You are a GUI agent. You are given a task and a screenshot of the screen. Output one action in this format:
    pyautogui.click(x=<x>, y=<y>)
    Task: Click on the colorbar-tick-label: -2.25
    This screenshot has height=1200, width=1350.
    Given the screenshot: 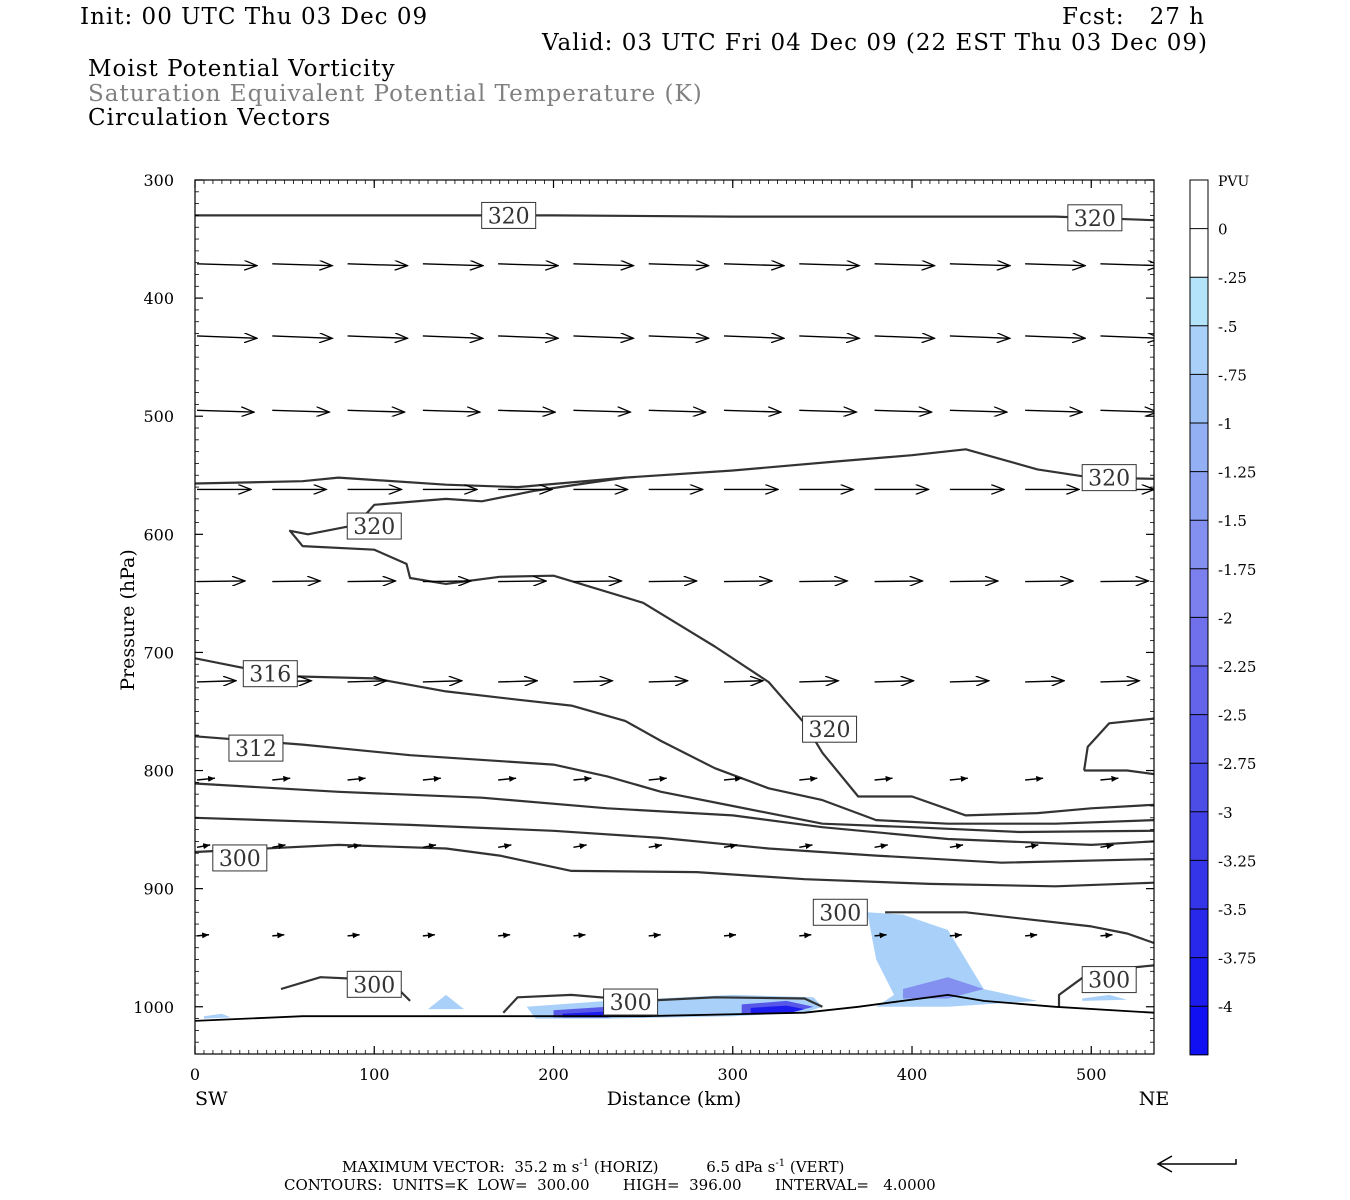 What is the action you would take?
    pyautogui.click(x=1237, y=667)
    